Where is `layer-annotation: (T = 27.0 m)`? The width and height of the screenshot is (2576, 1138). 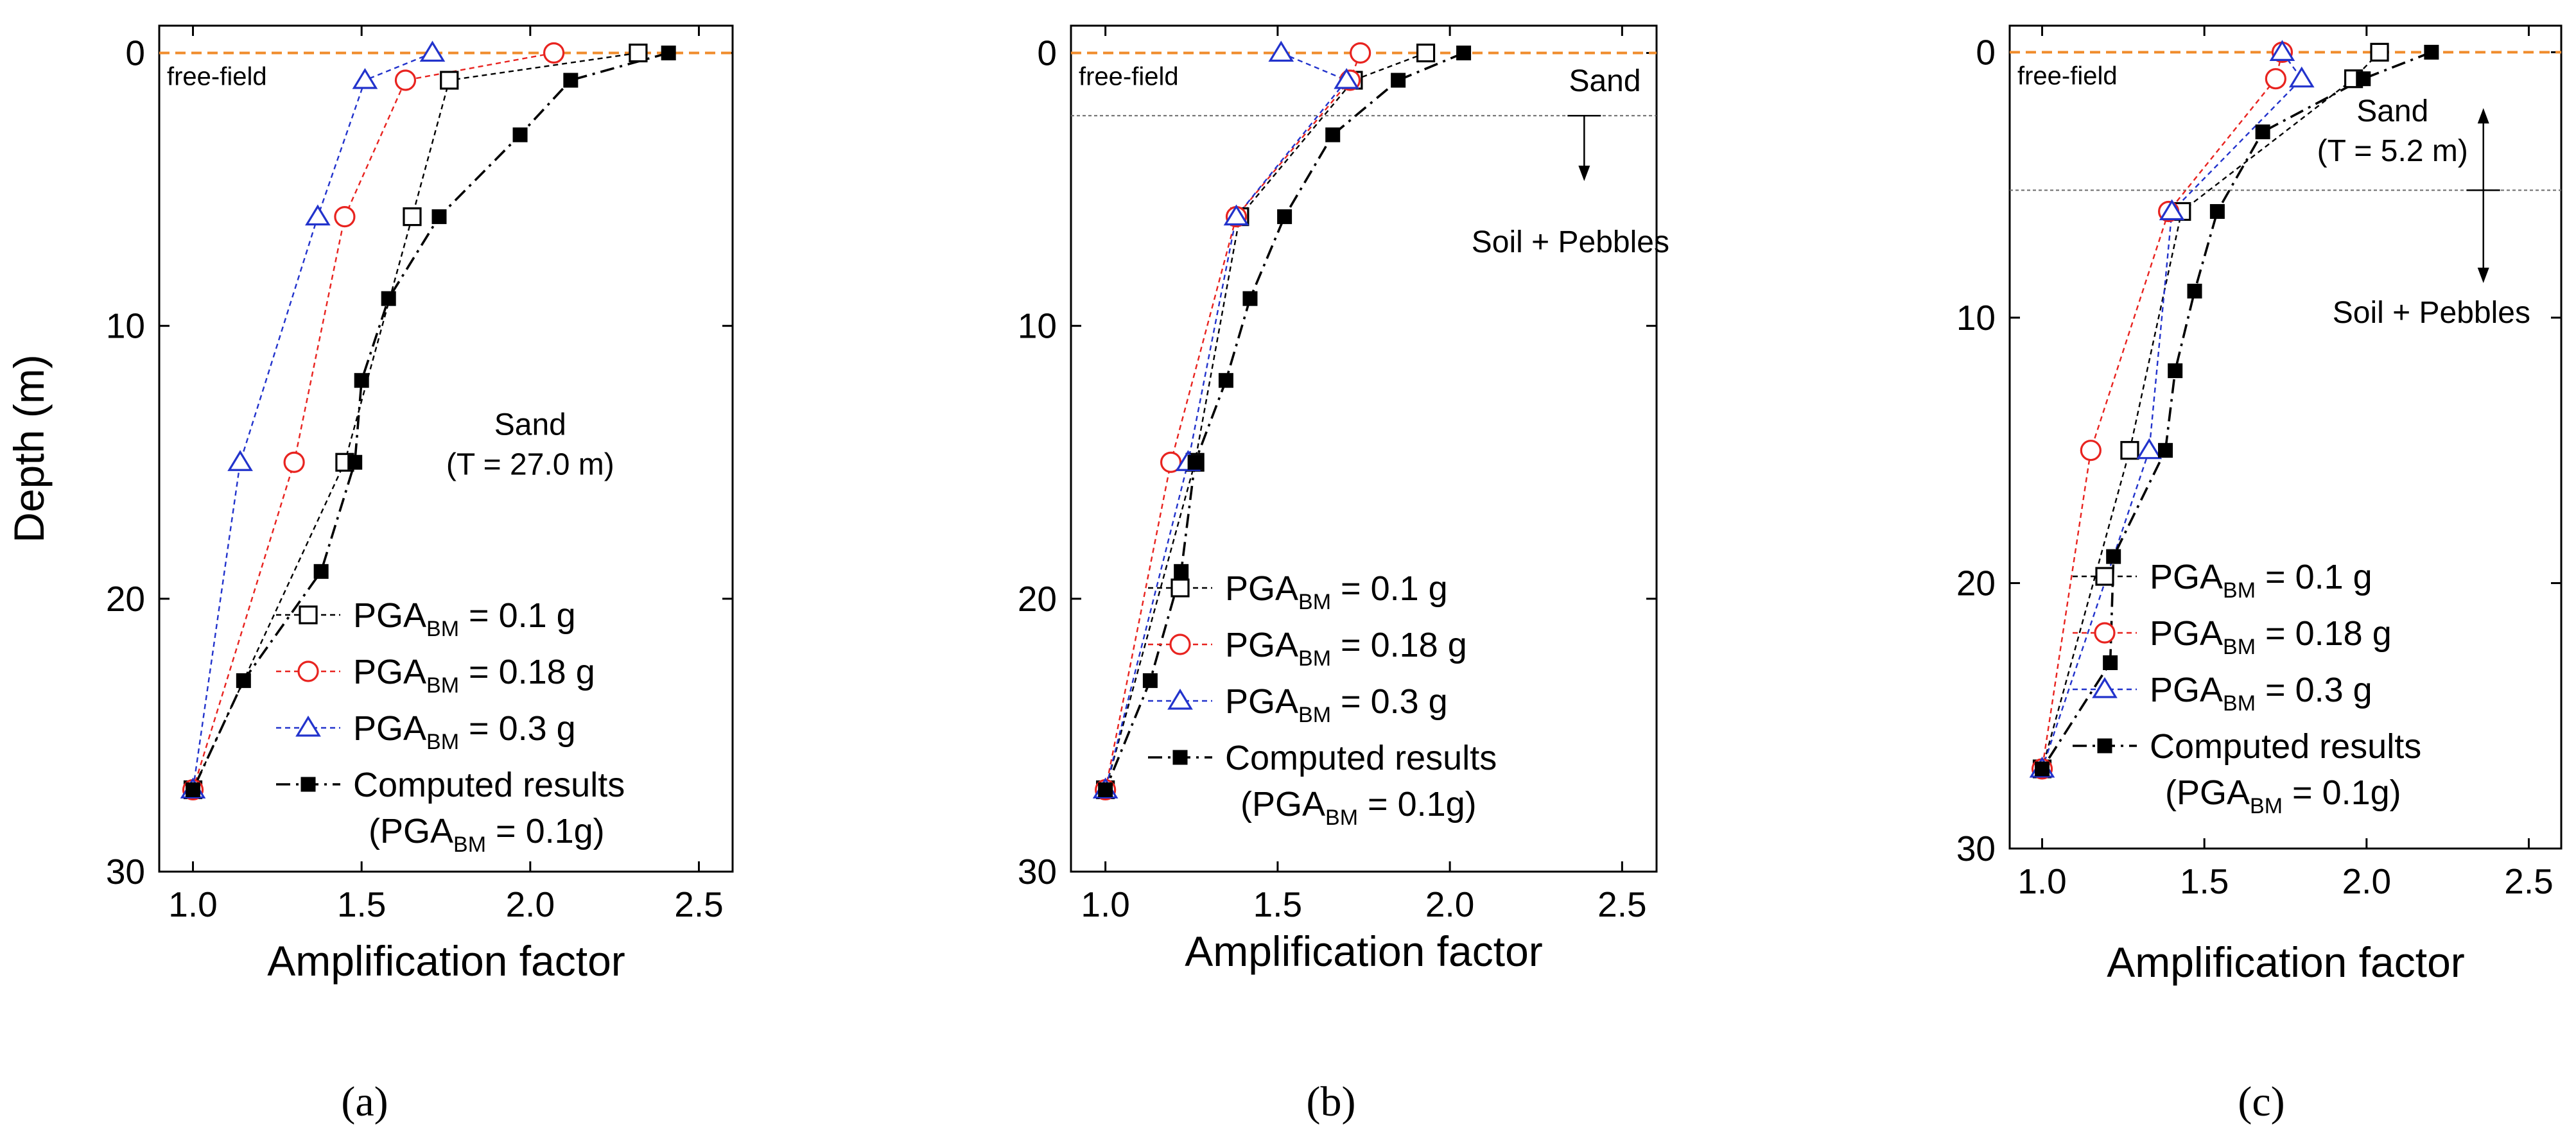
layer-annotation: (T = 27.0 m) is located at coordinates (530, 465).